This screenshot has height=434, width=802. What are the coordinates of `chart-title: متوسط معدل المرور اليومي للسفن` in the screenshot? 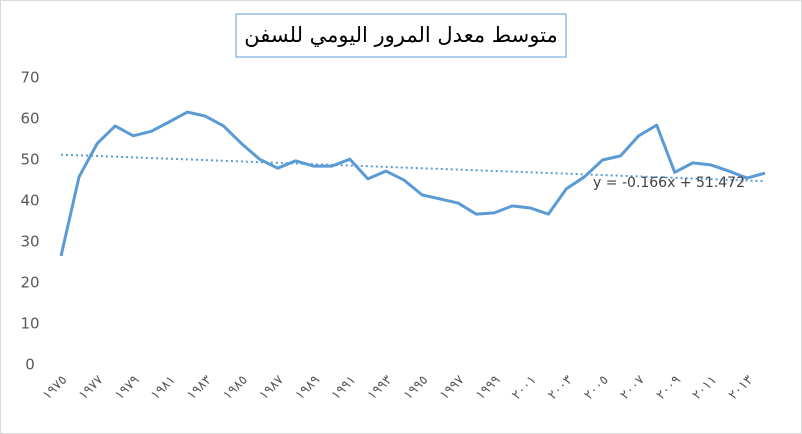 It's located at (400, 35).